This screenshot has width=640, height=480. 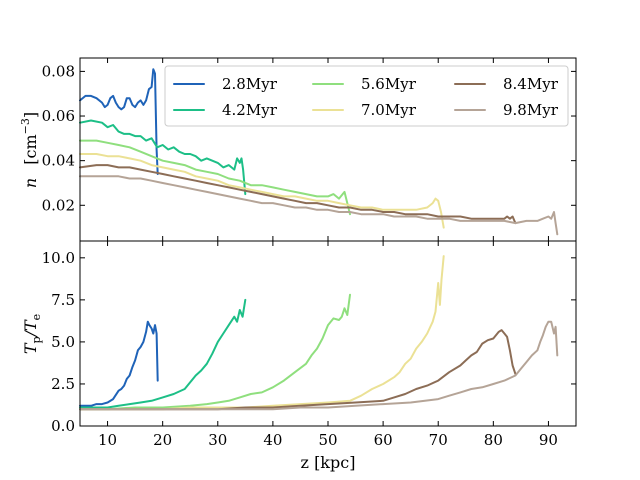 I want to click on density-series-8-4myr, so click(x=298, y=194).